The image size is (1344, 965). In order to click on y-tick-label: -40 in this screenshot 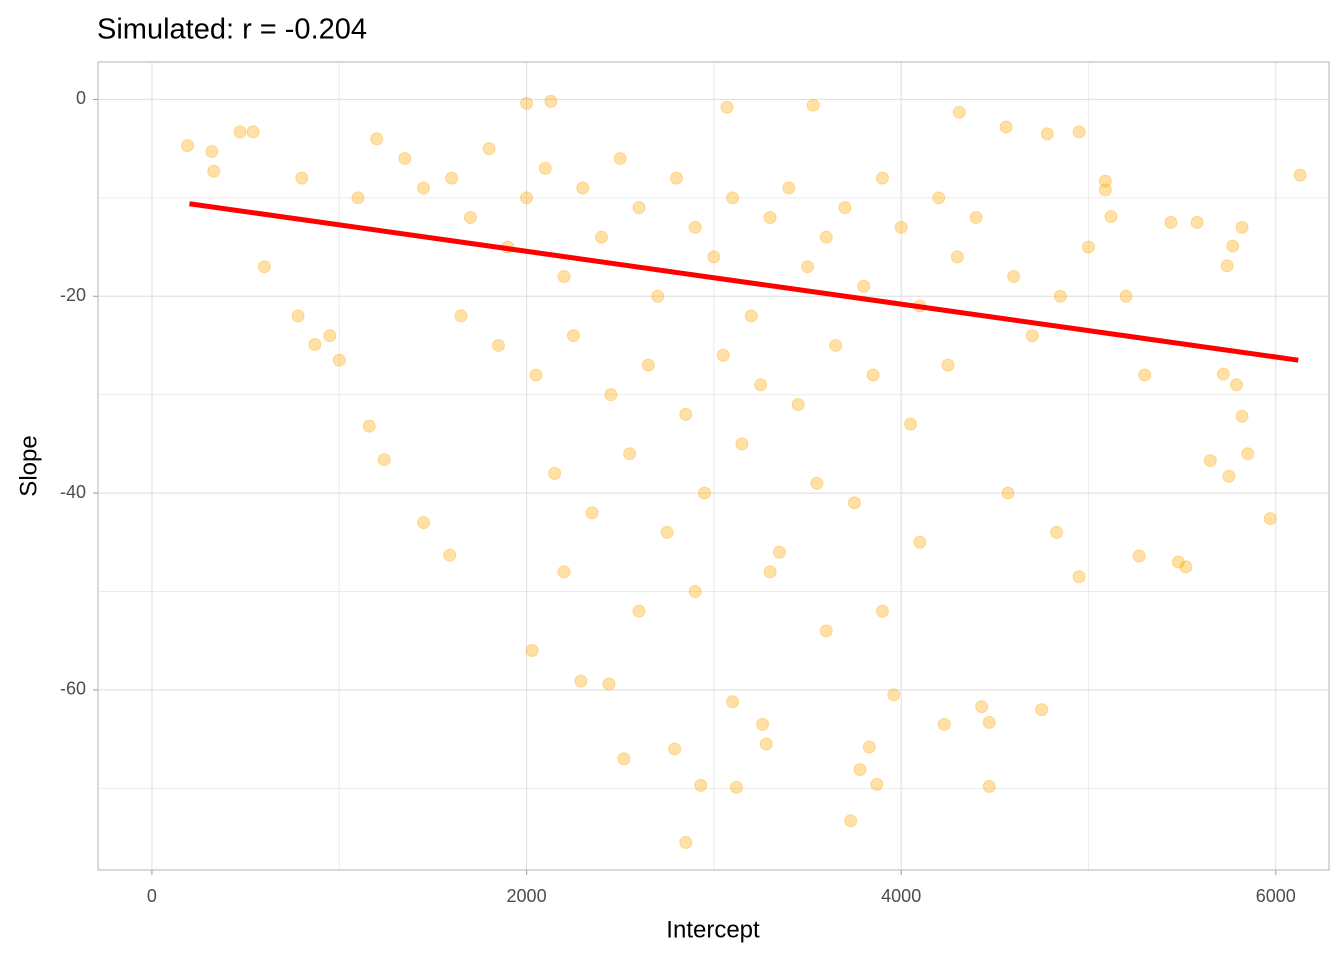, I will do `click(73, 492)`.